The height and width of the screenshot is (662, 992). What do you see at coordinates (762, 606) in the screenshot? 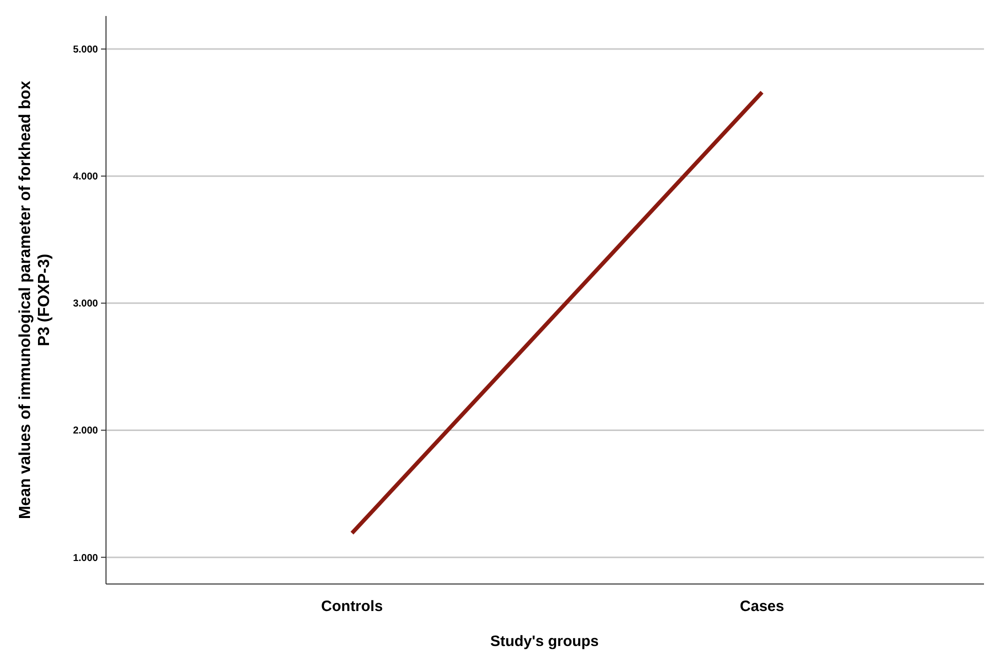
I see `x-tick-label: Cases` at bounding box center [762, 606].